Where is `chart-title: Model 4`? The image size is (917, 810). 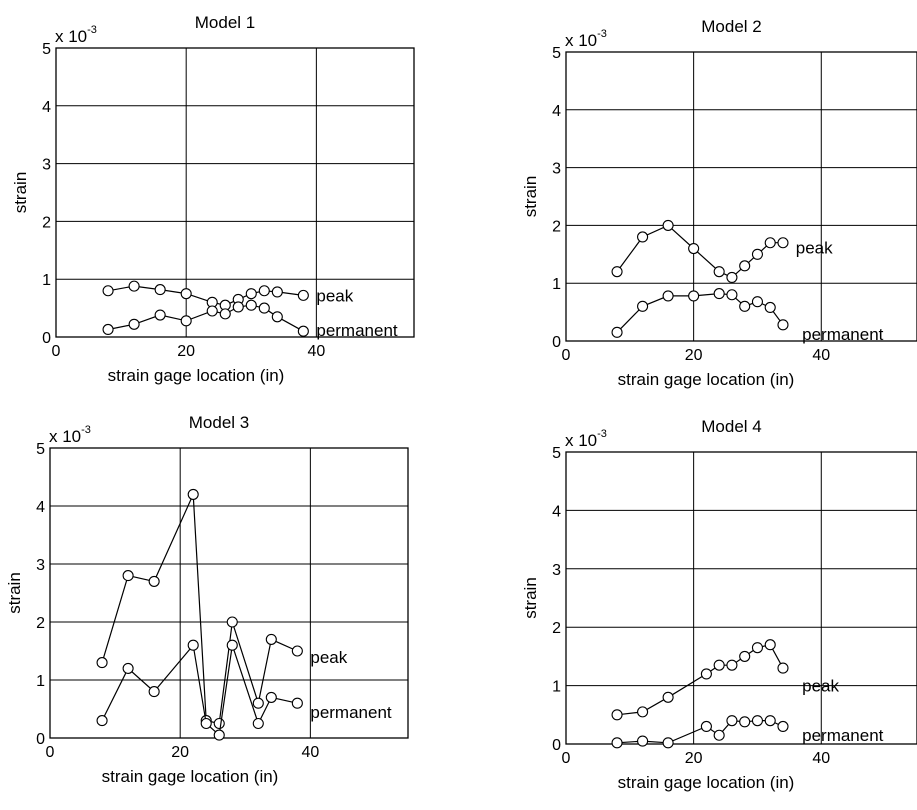
chart-title: Model 4 is located at coordinates (731, 426).